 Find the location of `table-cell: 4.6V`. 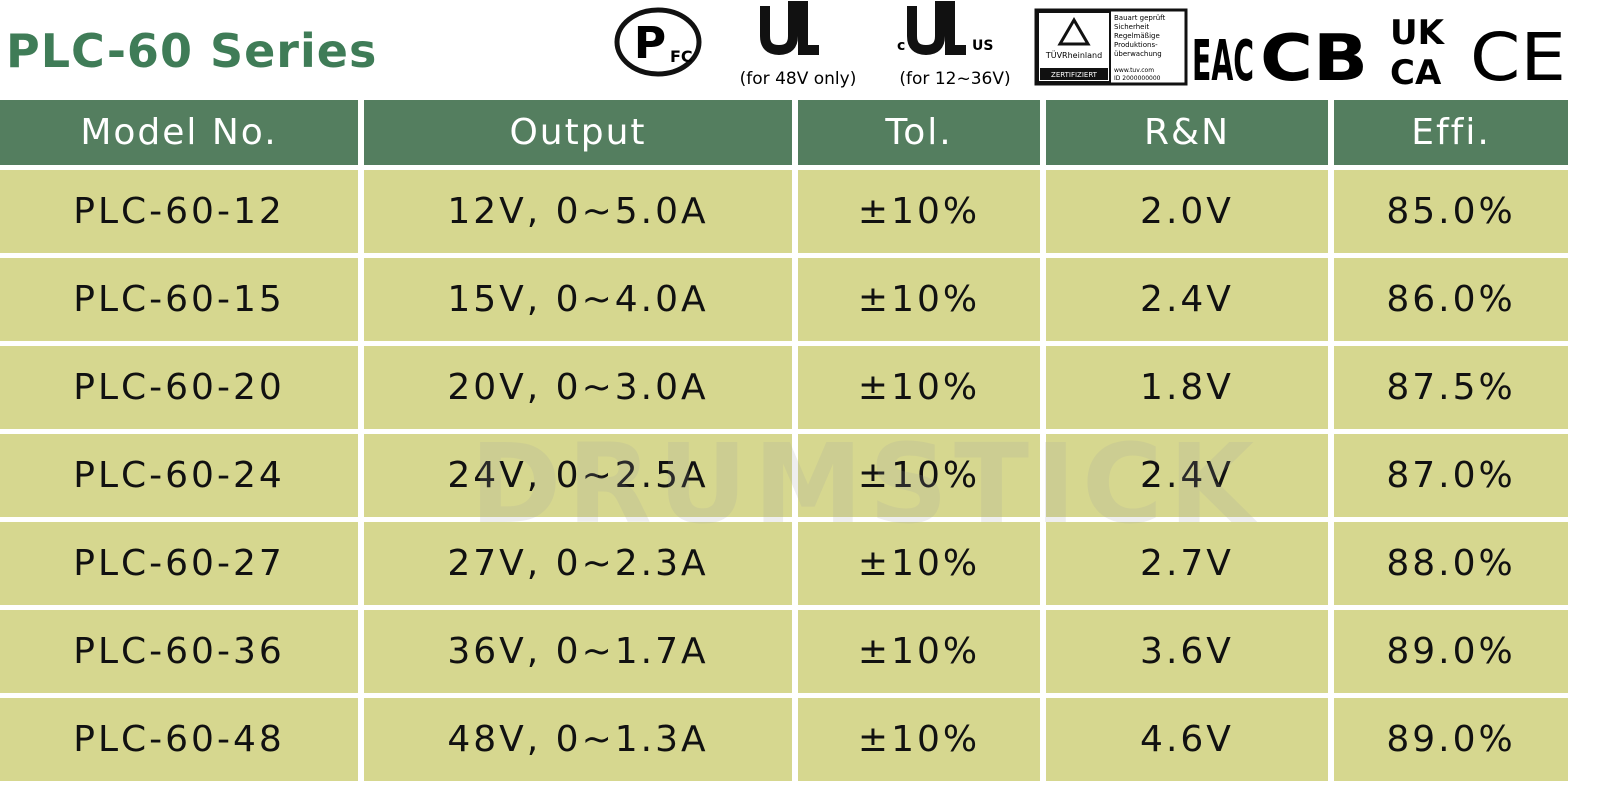

table-cell: 4.6V is located at coordinates (1187, 739).